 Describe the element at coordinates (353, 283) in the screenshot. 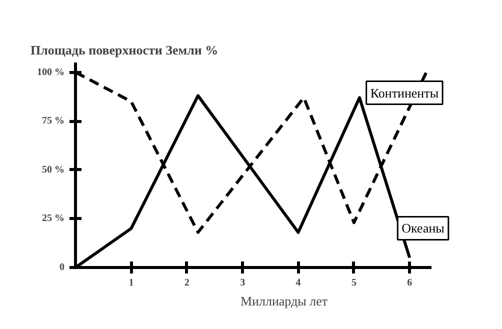

I see `x-tick-label: 5` at that location.